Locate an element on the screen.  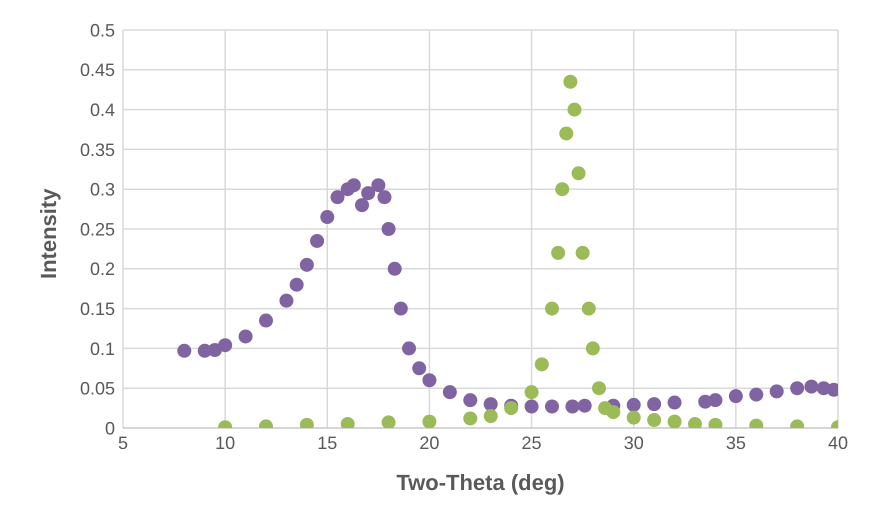
x-tick-label: 15 is located at coordinates (327, 442).